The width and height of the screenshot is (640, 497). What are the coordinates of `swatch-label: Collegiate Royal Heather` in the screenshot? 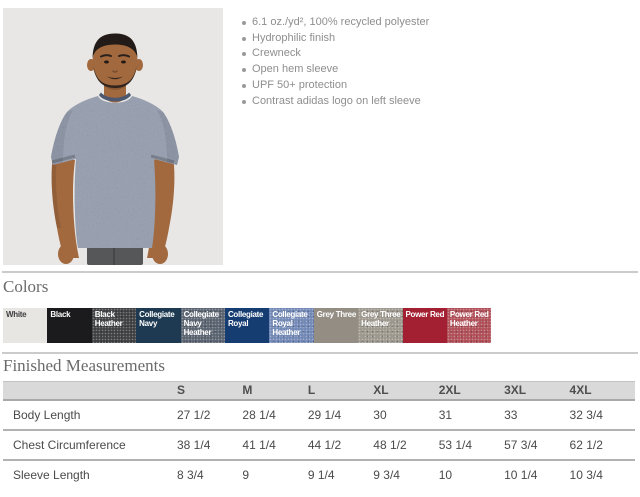 It's located at (290, 323).